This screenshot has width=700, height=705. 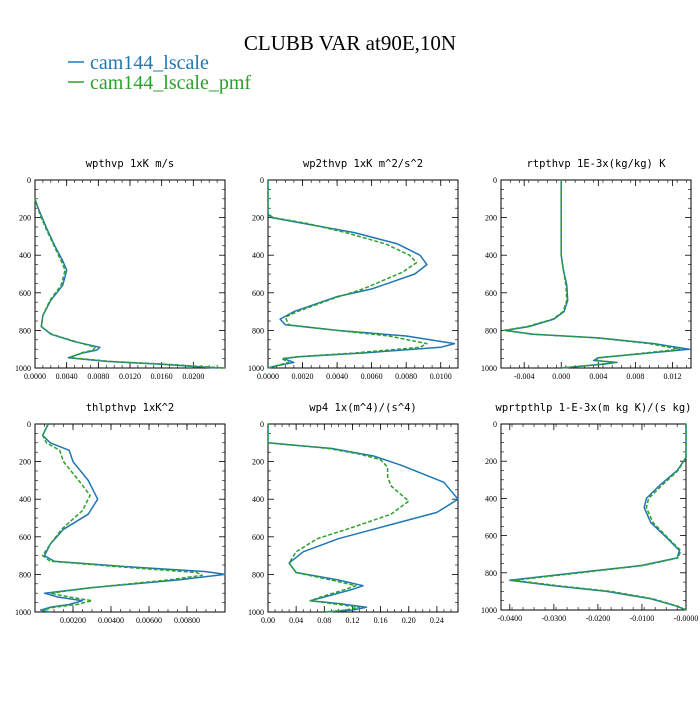 I want to click on x-tick-label: 0.0020, so click(x=303, y=376).